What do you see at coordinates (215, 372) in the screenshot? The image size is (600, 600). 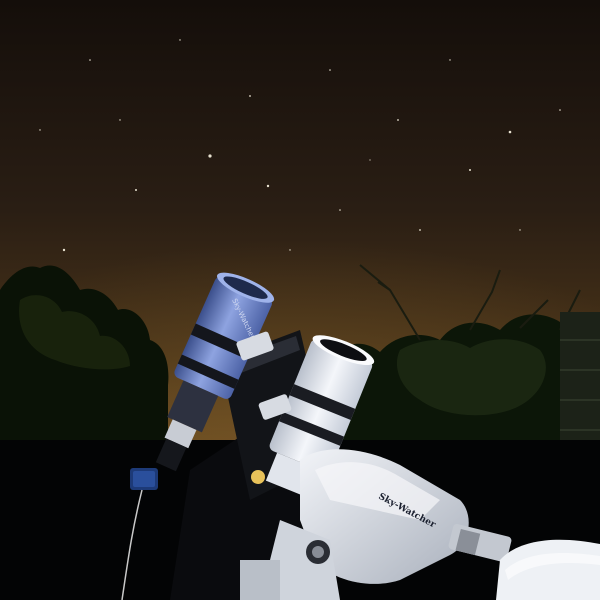 I see `blue-refractor-tube` at bounding box center [215, 372].